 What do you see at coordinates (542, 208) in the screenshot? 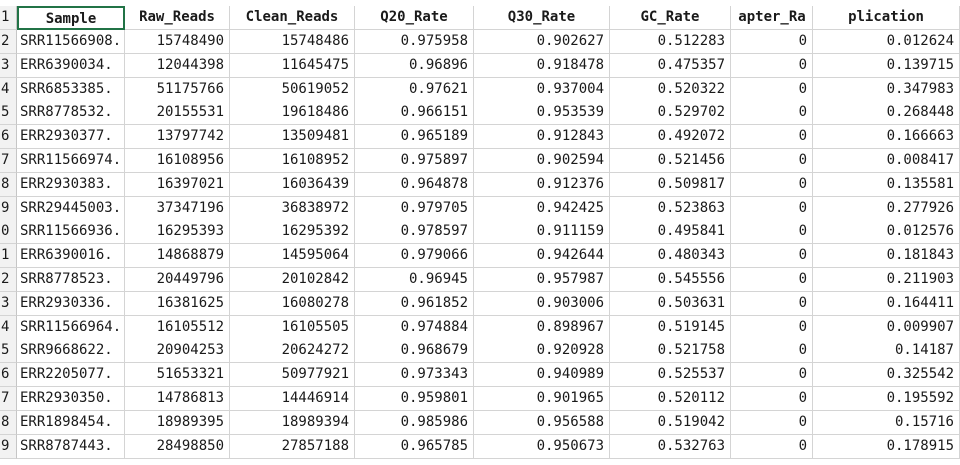
I see `table-cell: 0.942425` at bounding box center [542, 208].